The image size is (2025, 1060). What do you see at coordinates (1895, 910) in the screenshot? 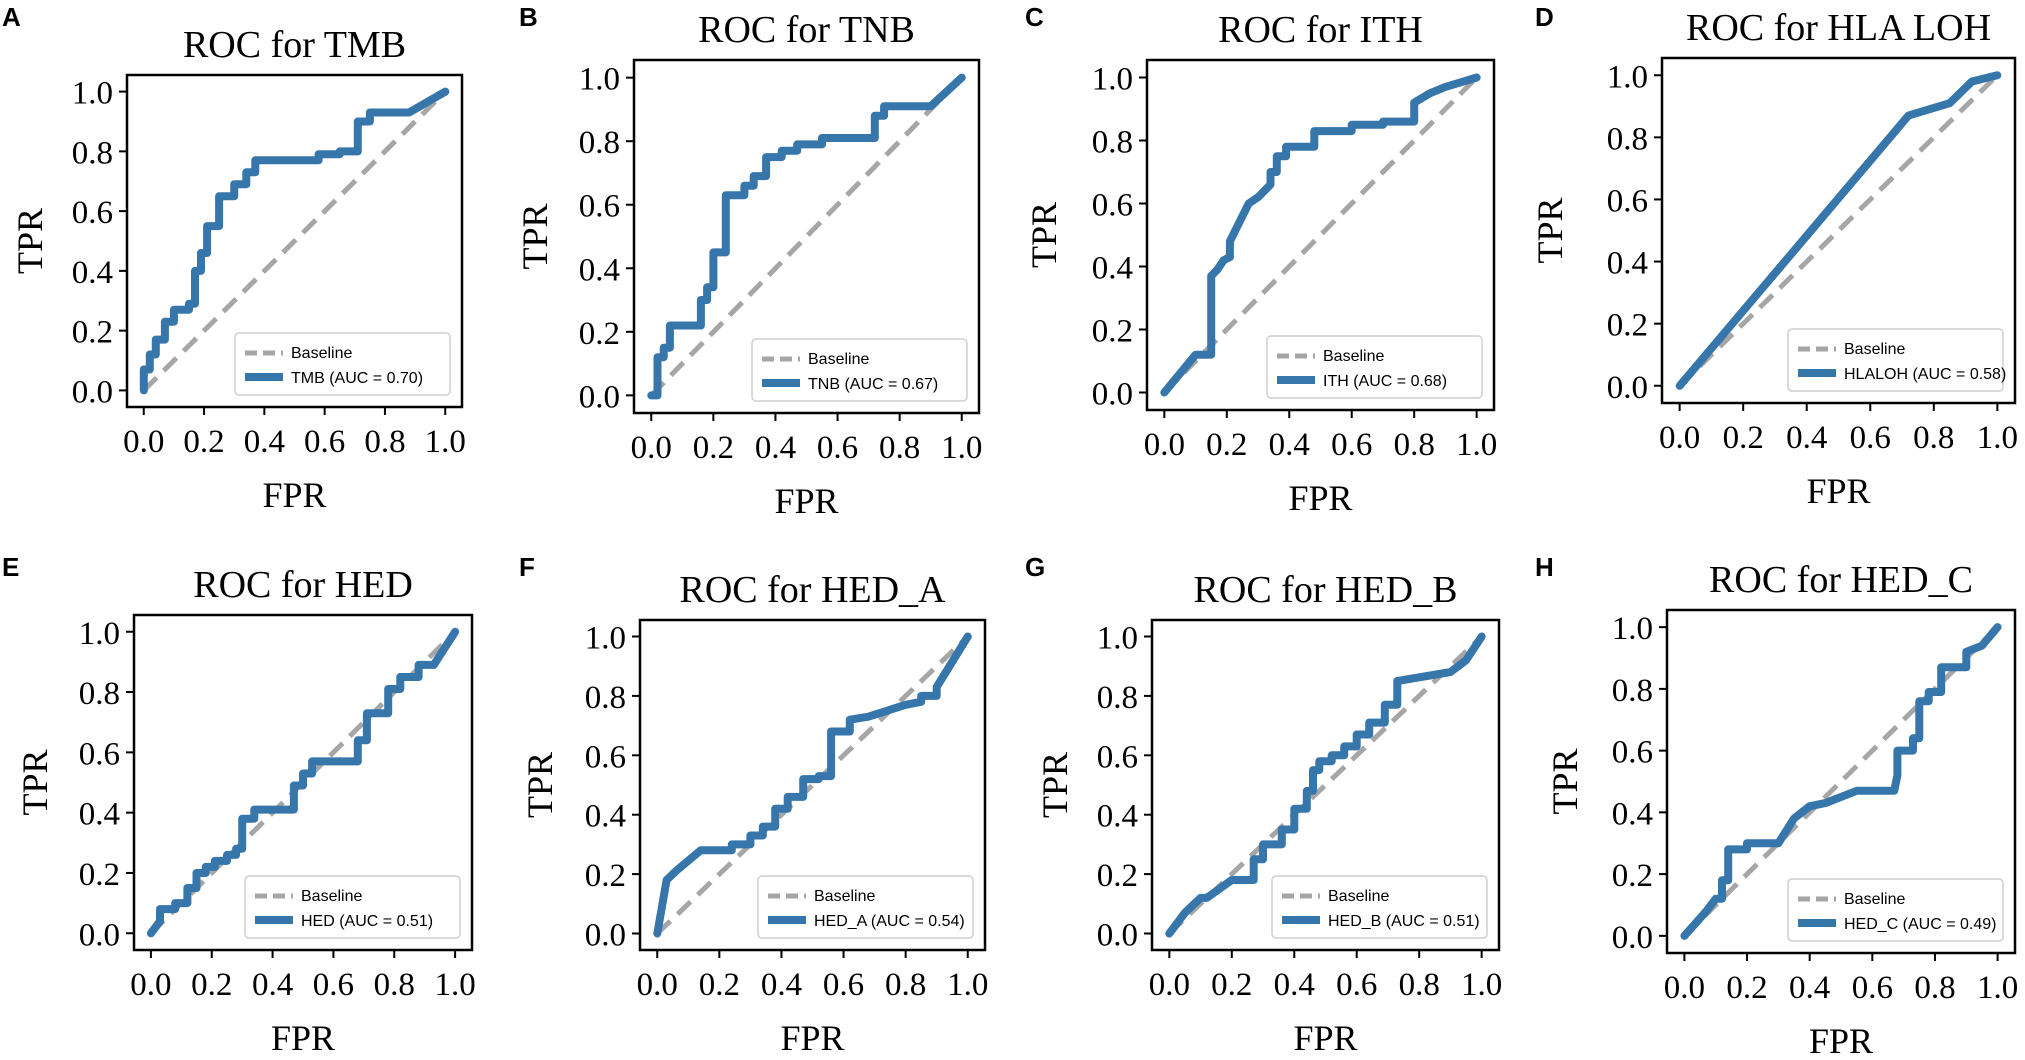
I see `legend: Baseline HED_C (AUC = 0.49)` at bounding box center [1895, 910].